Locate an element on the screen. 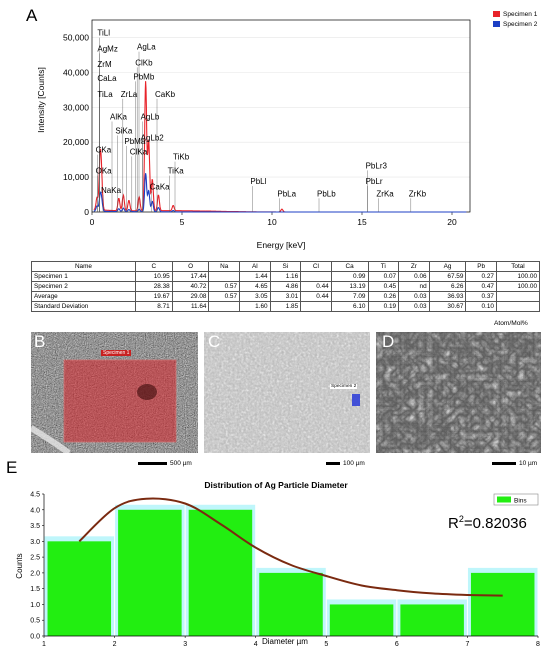 The image size is (550, 661). table-cell: 0.47 is located at coordinates (481, 286).